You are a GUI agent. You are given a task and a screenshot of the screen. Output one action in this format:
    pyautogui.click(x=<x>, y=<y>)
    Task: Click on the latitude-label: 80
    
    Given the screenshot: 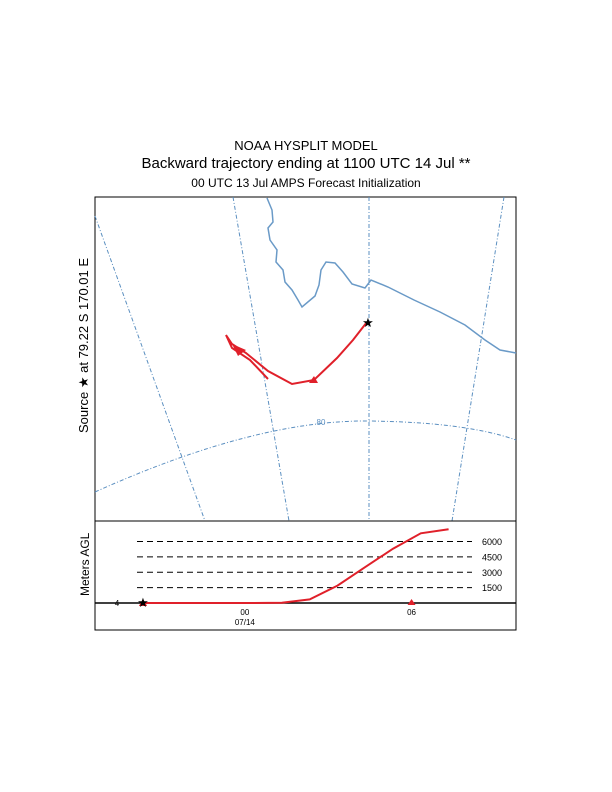 What is the action you would take?
    pyautogui.click(x=321, y=422)
    